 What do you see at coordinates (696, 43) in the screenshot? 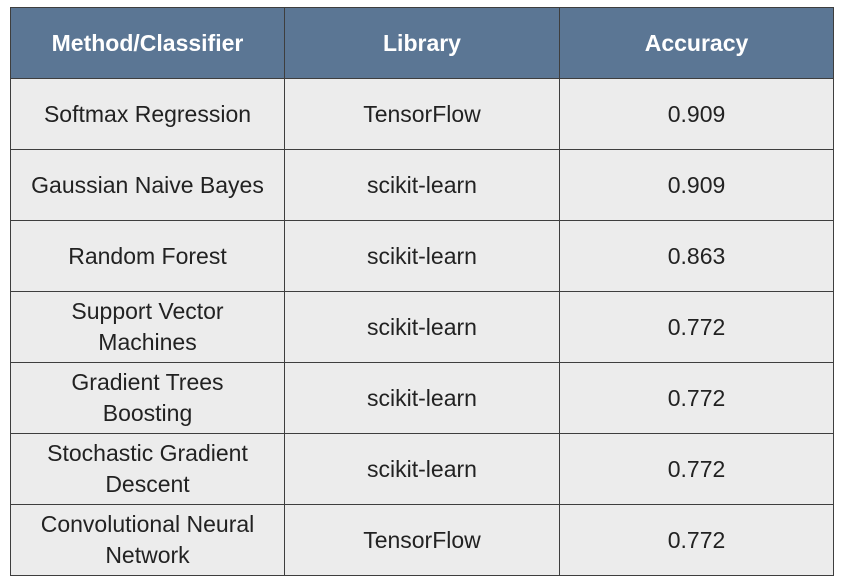
I see `header-accuracy: Accuracy` at bounding box center [696, 43].